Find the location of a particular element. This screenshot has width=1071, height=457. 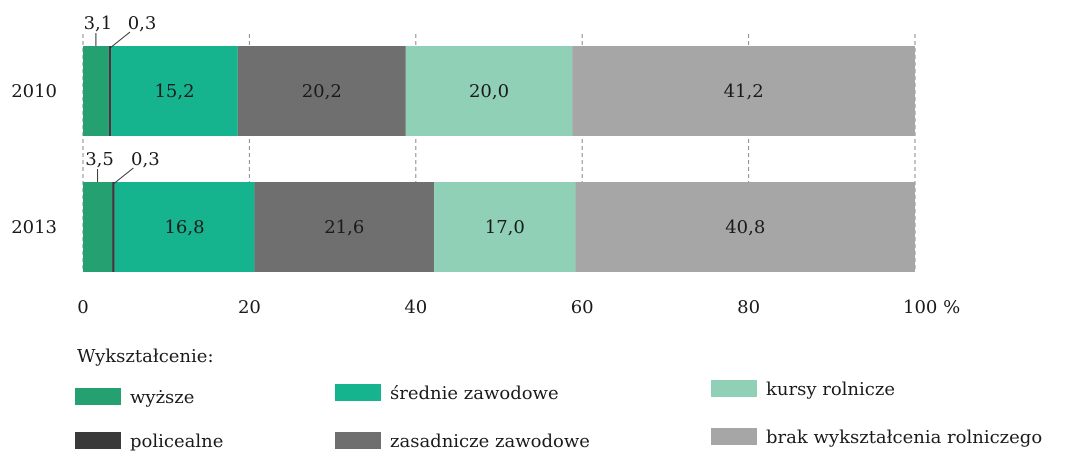

x-tick-label-40: 40 is located at coordinates (415, 307).